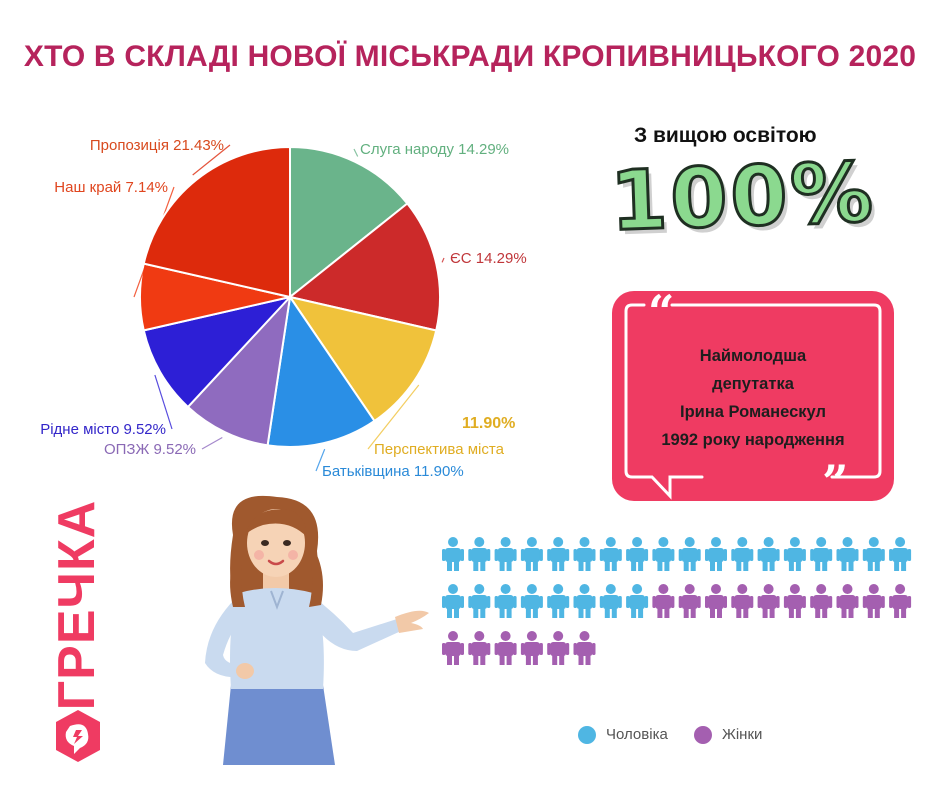 This screenshot has width=940, height=788. What do you see at coordinates (78, 736) in the screenshot?
I see `logo-icon` at bounding box center [78, 736].